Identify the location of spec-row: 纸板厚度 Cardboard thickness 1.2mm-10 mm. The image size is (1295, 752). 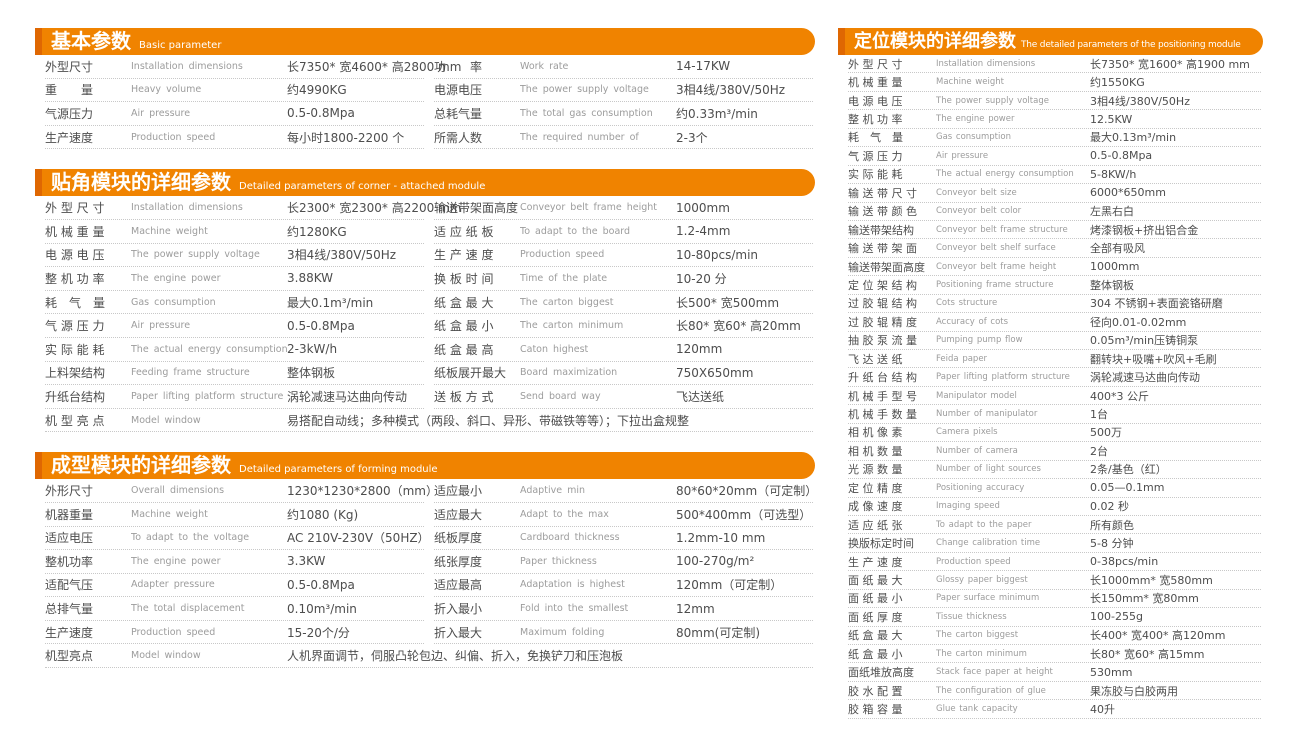
(623, 539).